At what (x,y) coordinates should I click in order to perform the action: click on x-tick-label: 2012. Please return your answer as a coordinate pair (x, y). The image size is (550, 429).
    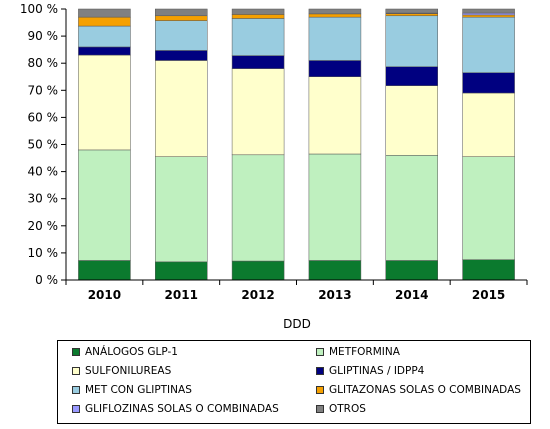
    Looking at the image, I should click on (257, 295).